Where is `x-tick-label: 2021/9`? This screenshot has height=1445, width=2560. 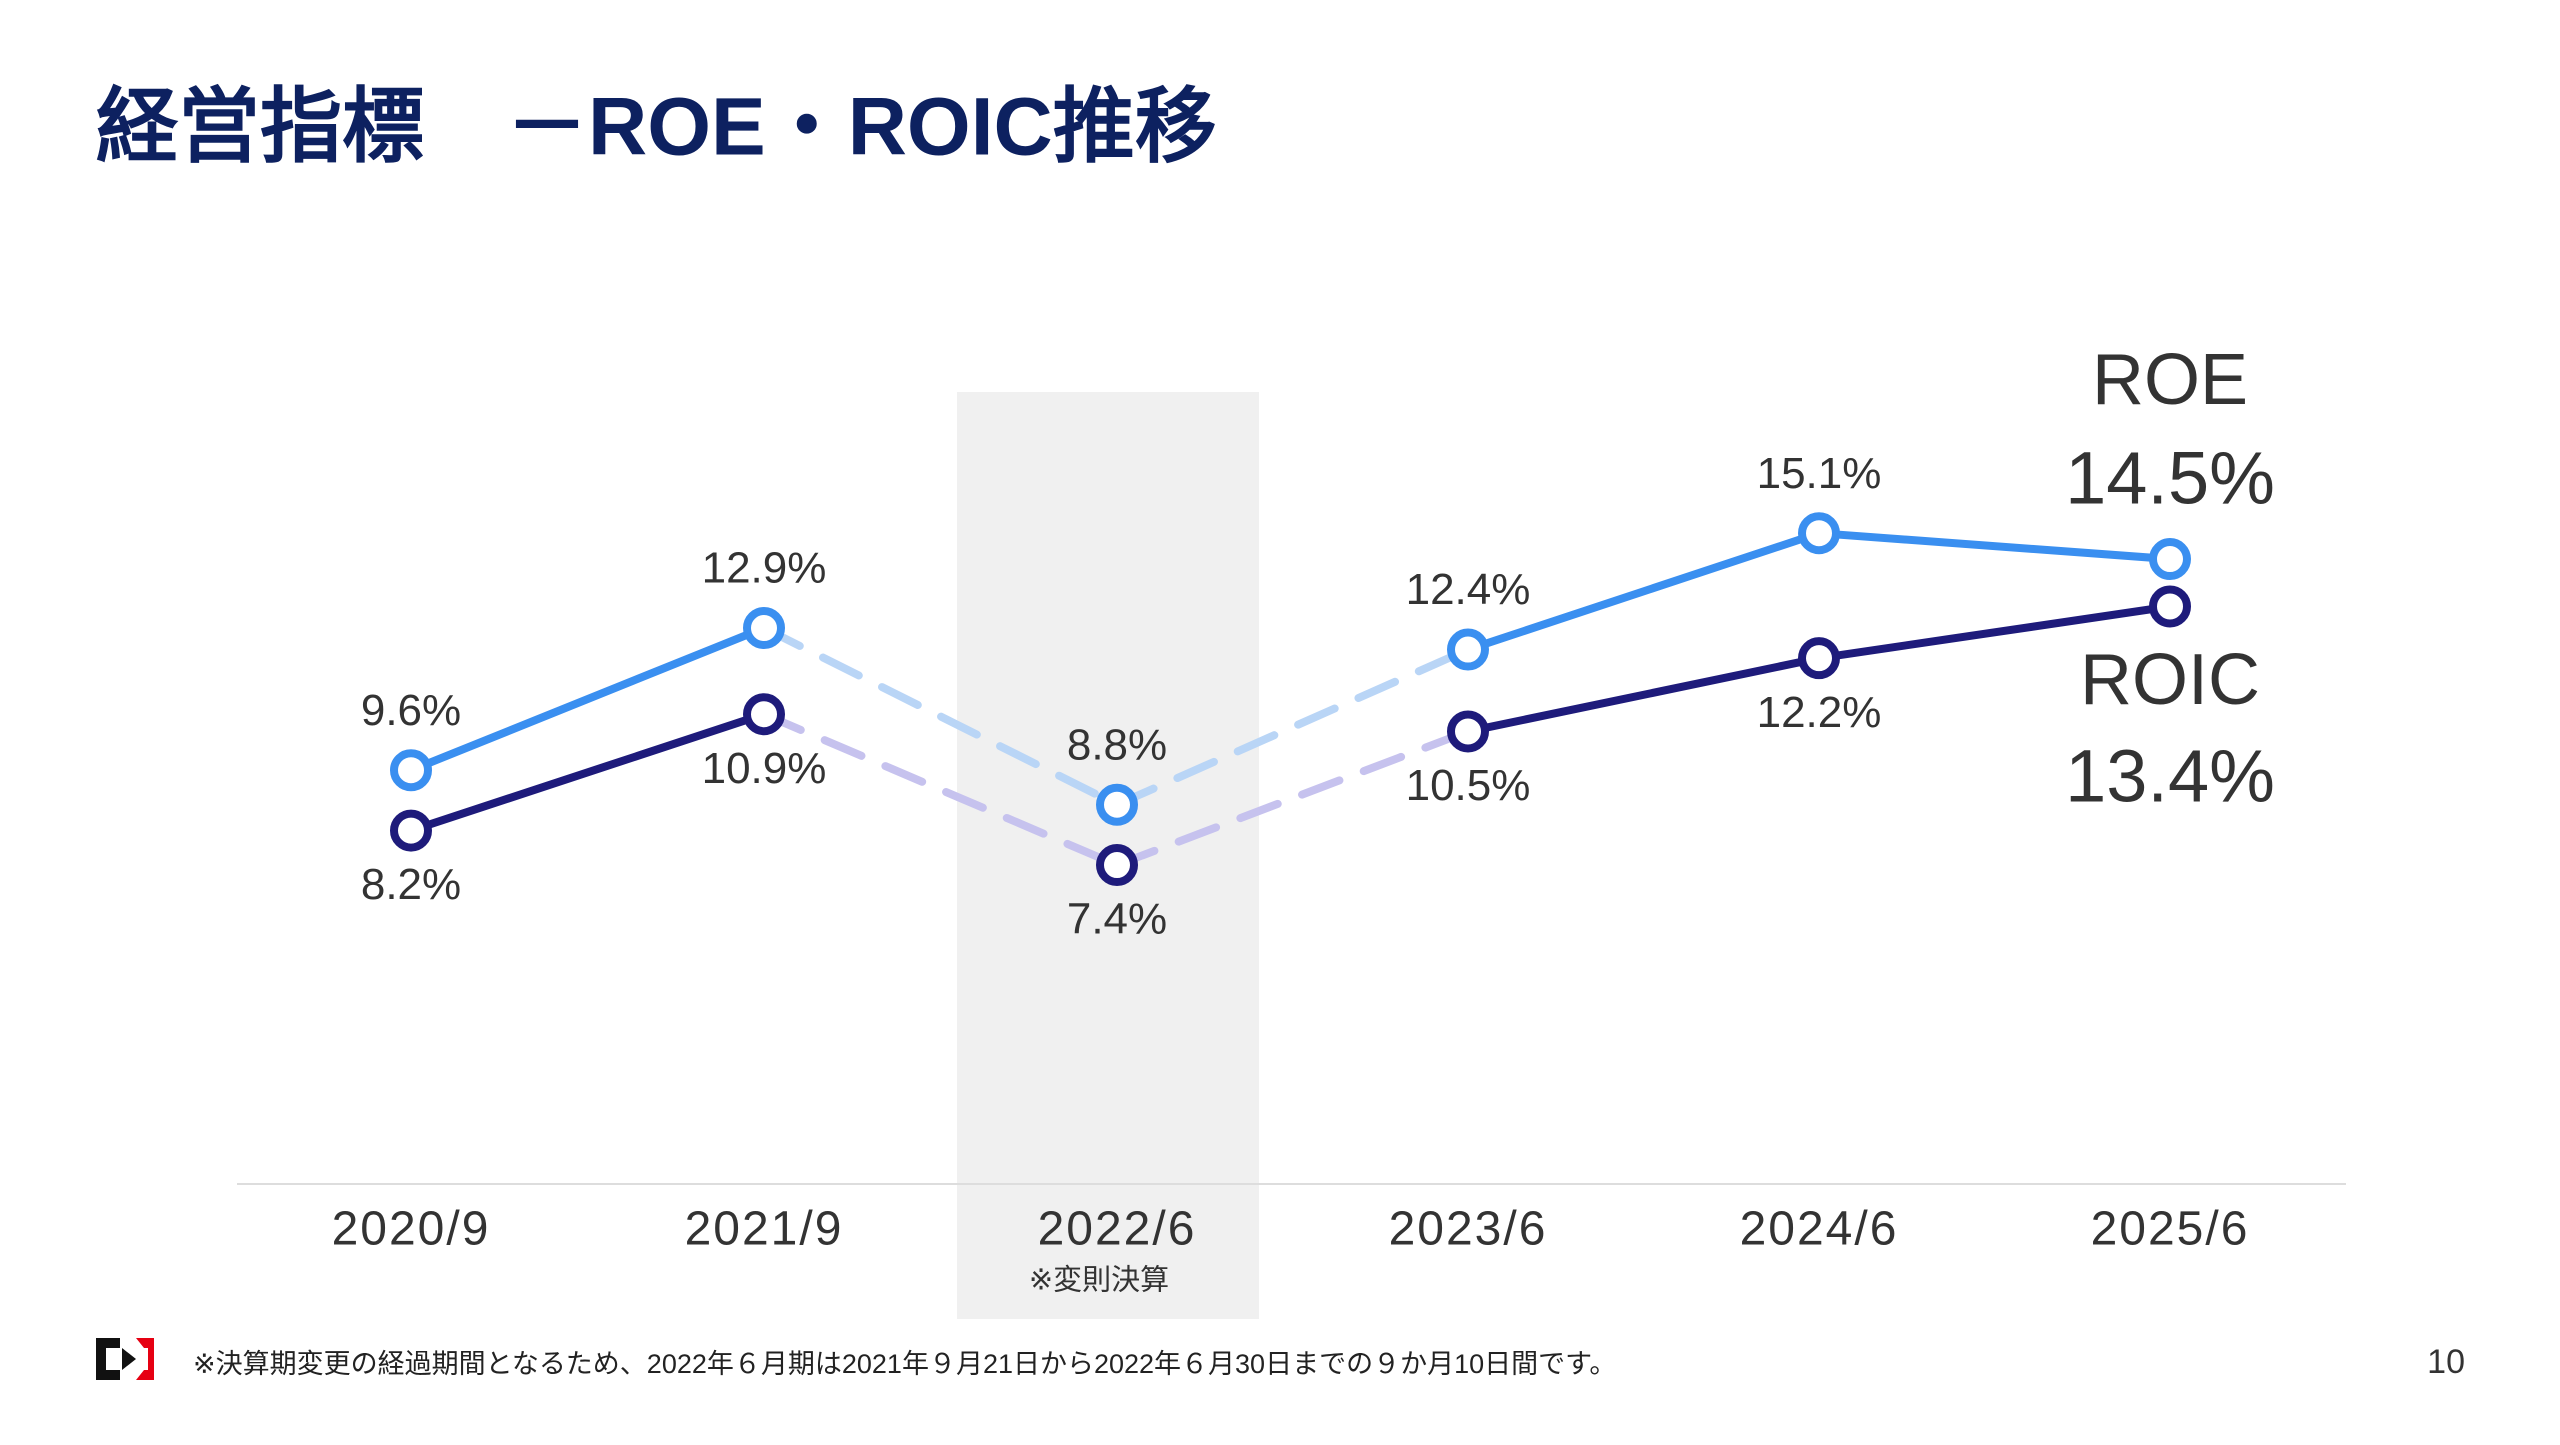 x-tick-label: 2021/9 is located at coordinates (764, 1229).